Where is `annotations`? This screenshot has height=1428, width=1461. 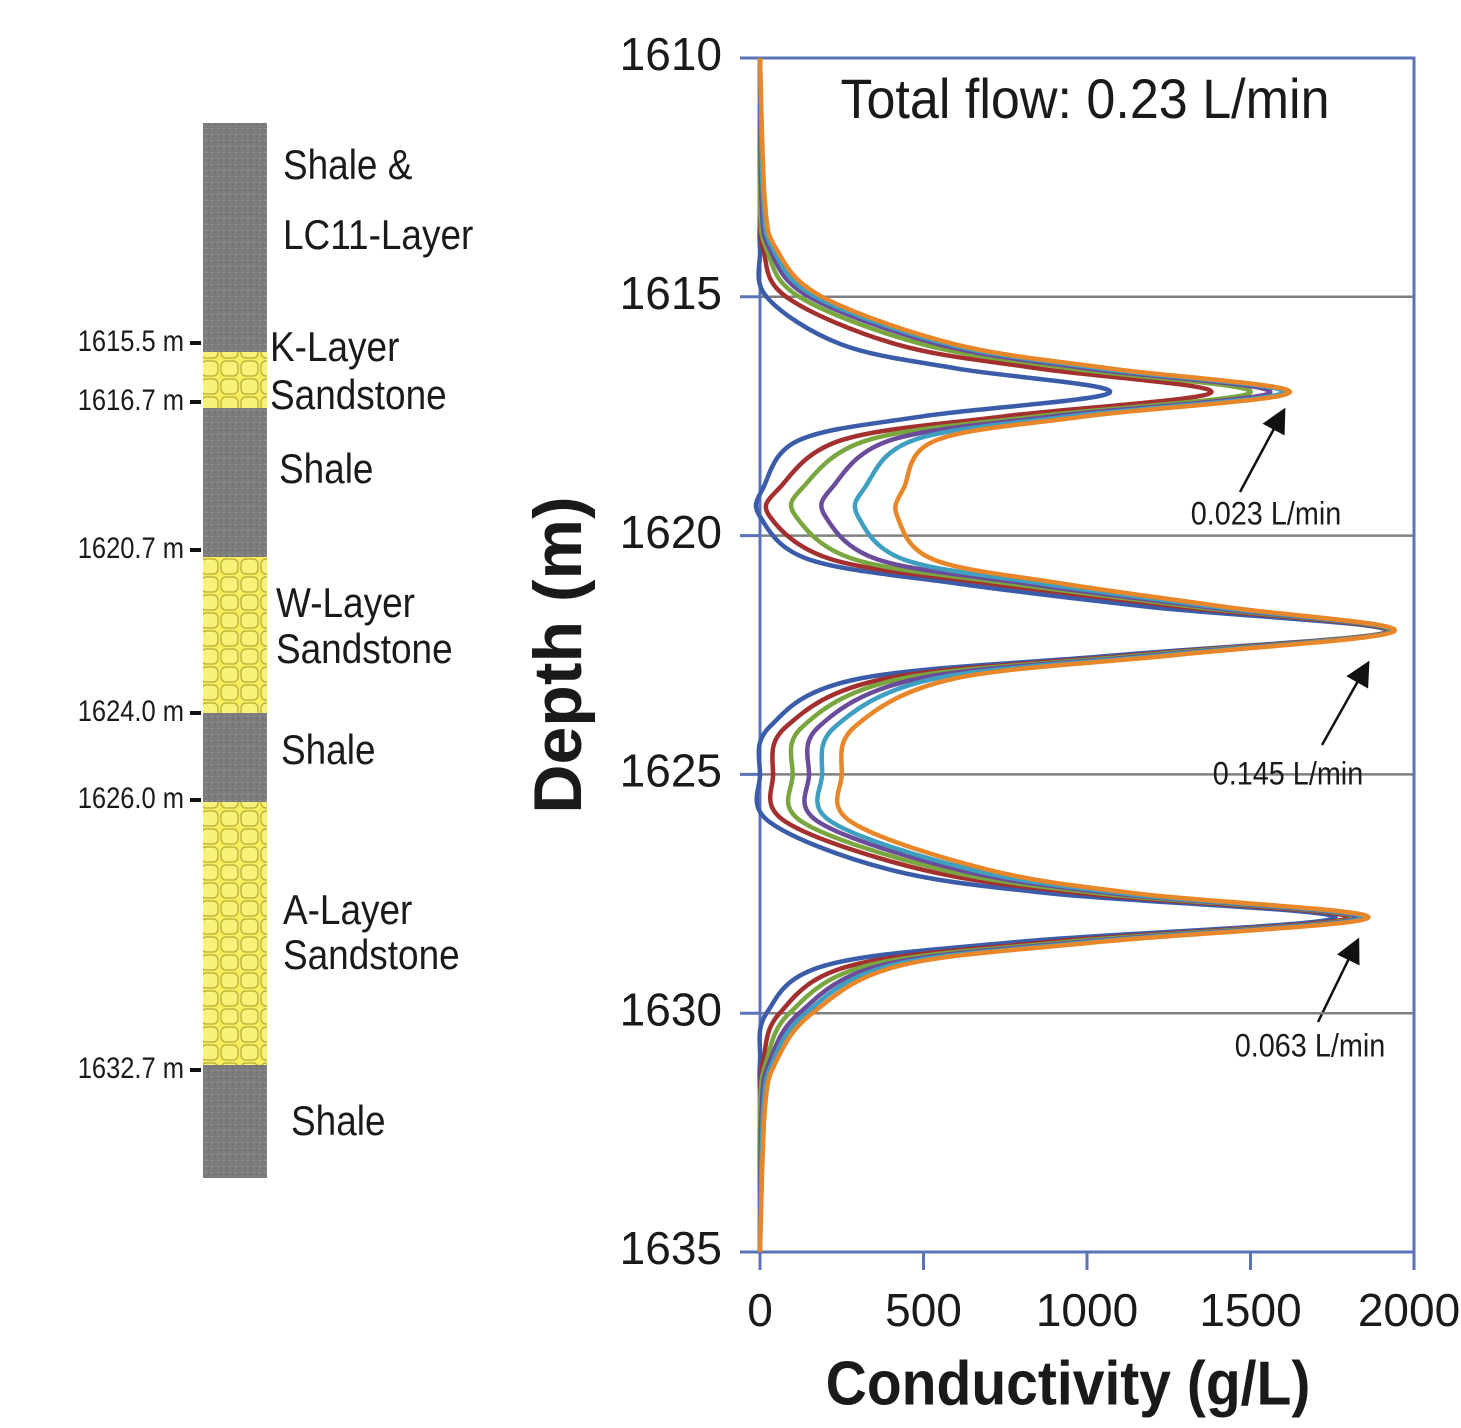
annotations is located at coordinates (1304, 715).